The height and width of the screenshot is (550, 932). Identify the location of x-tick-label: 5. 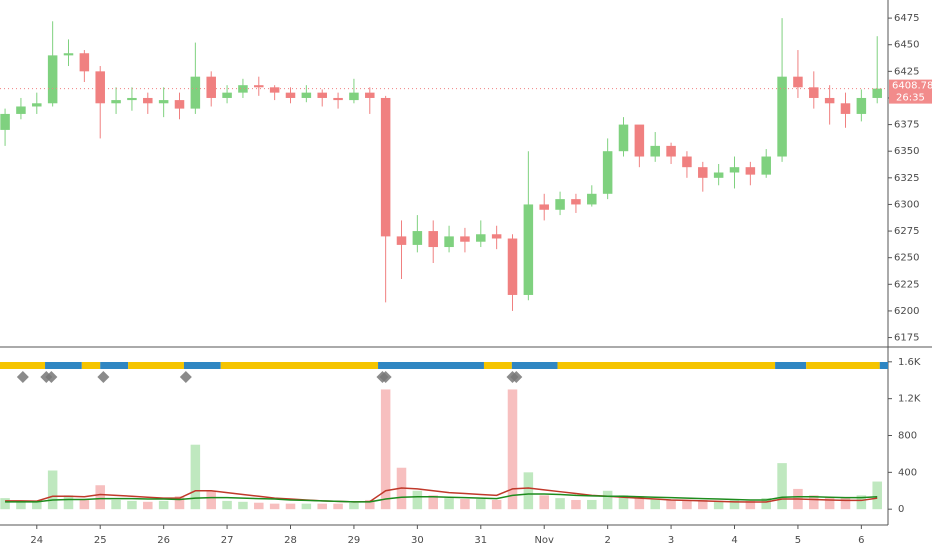
(798, 540).